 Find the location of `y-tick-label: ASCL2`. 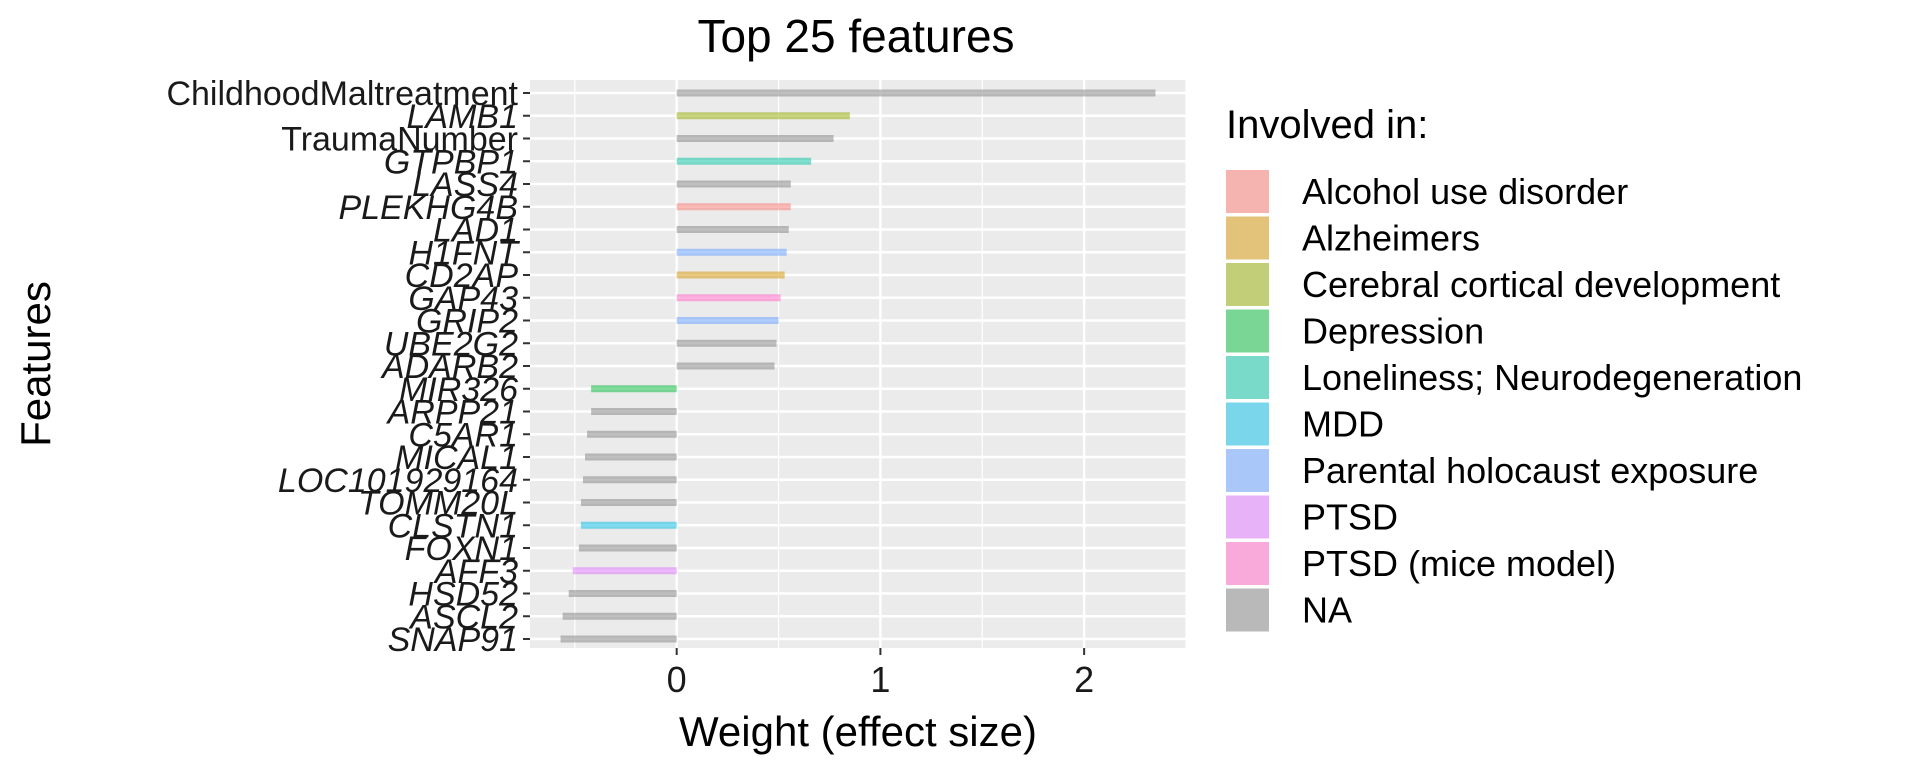

y-tick-label: ASCL2 is located at coordinates (463, 617).